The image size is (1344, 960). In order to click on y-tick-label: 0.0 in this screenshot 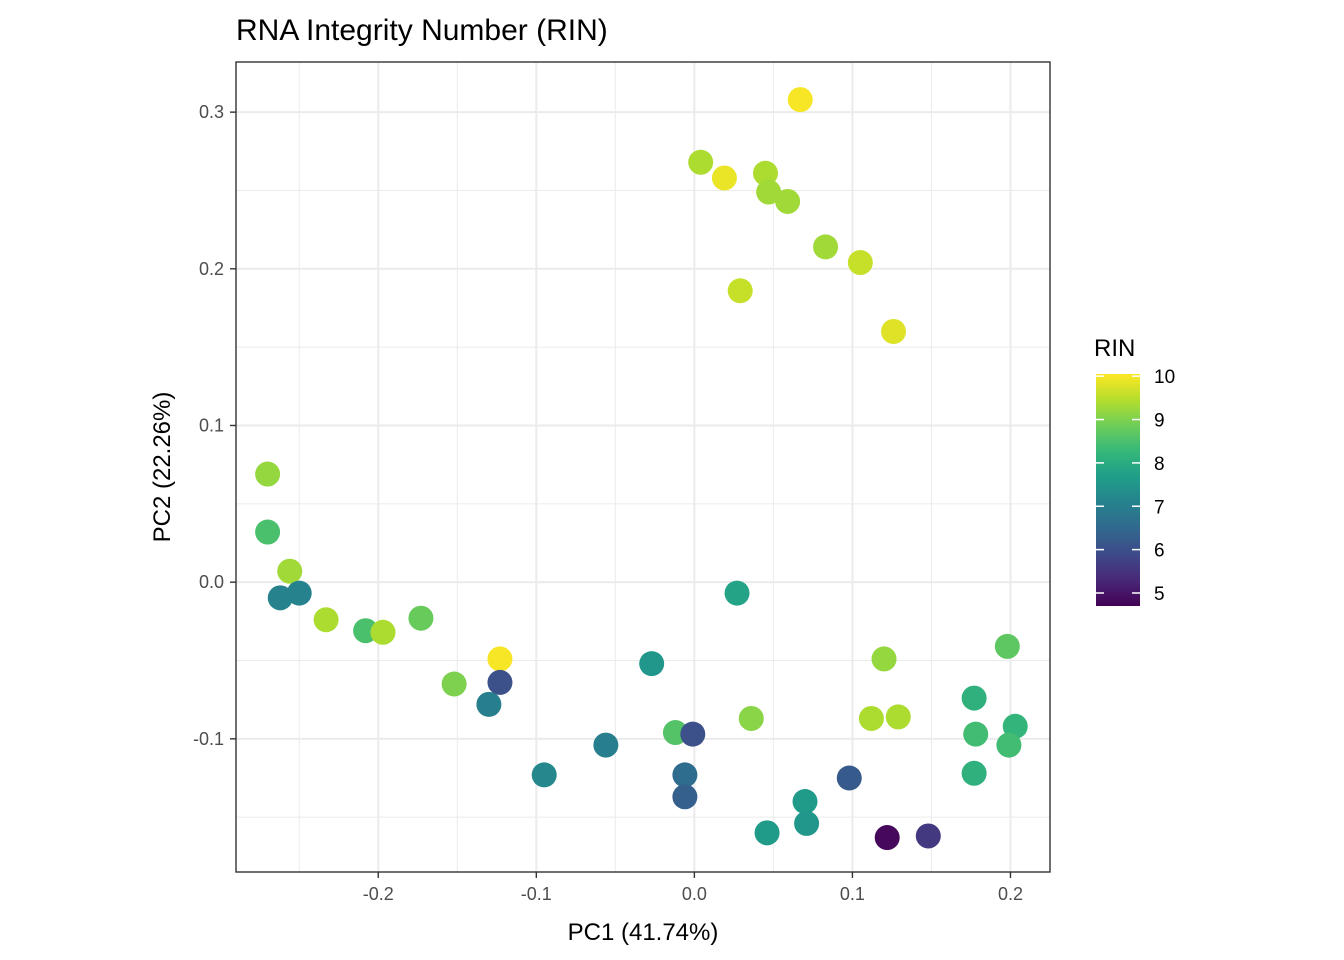, I will do `click(211, 582)`.